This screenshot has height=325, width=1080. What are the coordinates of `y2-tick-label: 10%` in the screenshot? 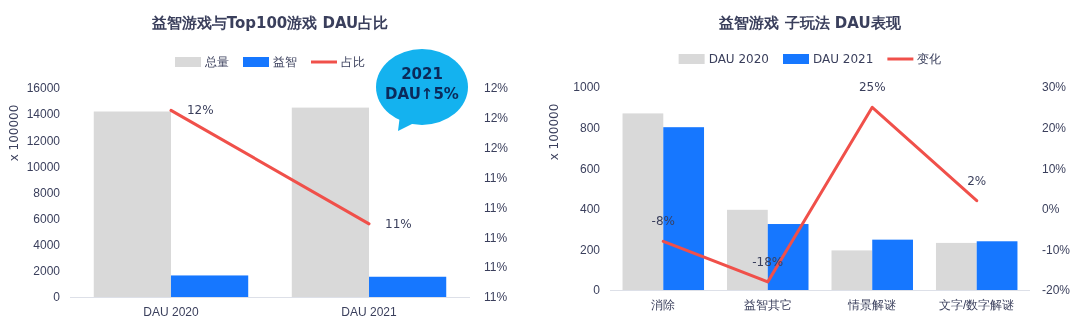 It's located at (1054, 168).